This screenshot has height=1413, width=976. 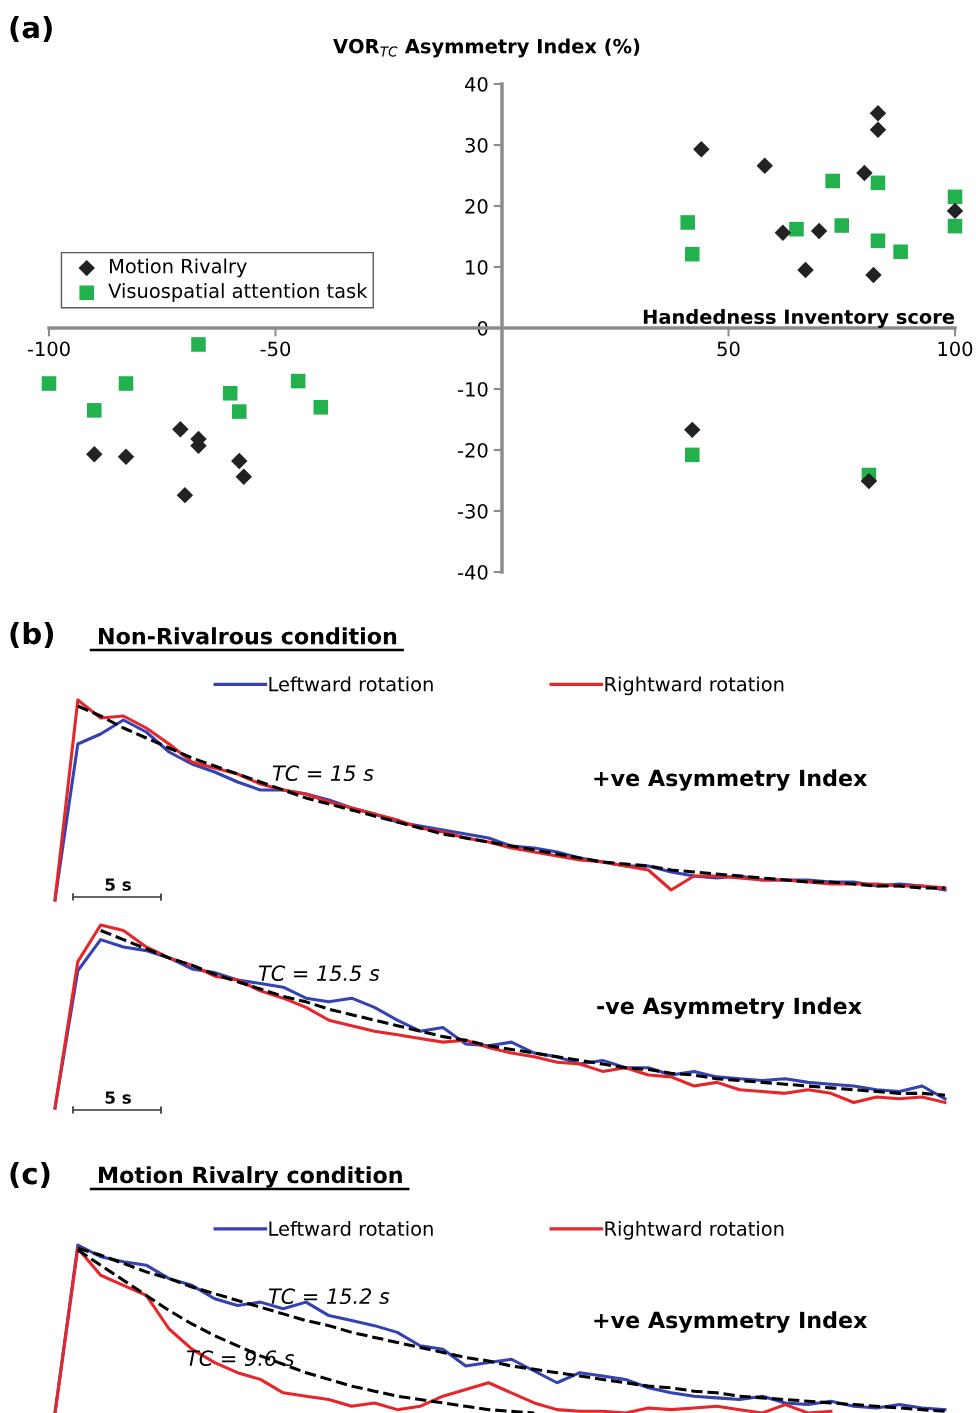 What do you see at coordinates (729, 1008) in the screenshot?
I see `annotation: -ve Asymmetry Index` at bounding box center [729, 1008].